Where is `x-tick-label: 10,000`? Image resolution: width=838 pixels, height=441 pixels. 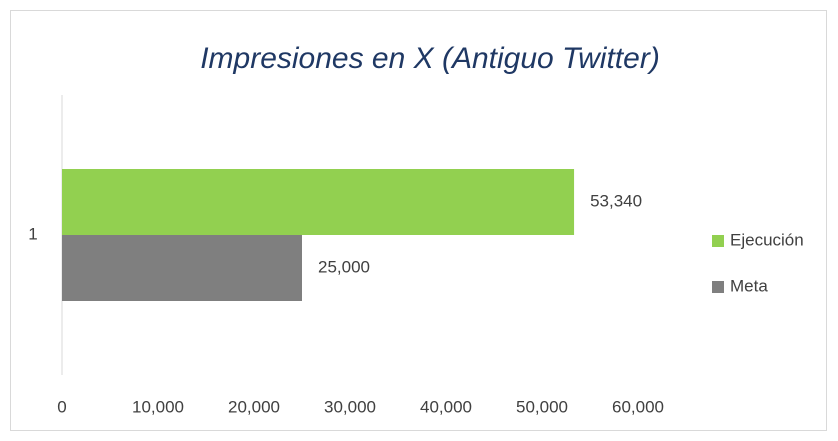
x-tick-label: 10,000 is located at coordinates (158, 406).